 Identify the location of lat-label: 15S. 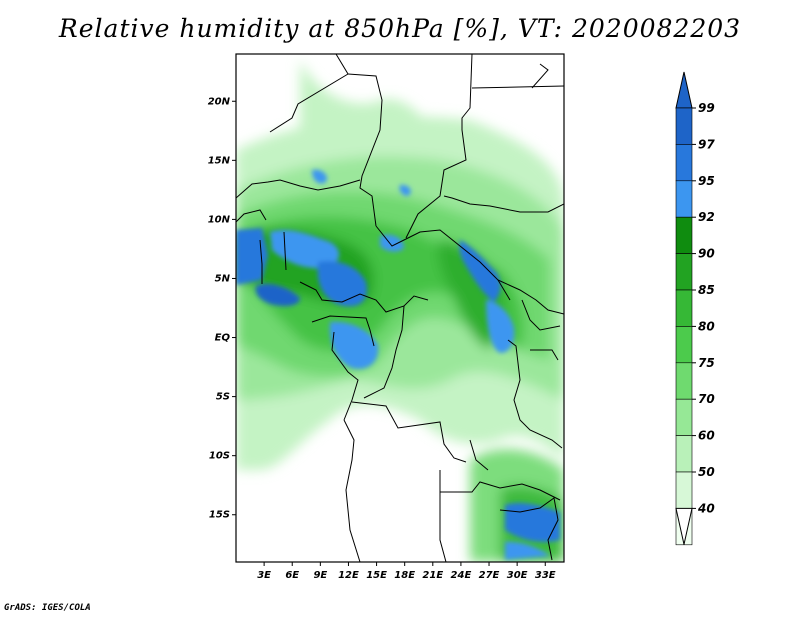
(219, 515).